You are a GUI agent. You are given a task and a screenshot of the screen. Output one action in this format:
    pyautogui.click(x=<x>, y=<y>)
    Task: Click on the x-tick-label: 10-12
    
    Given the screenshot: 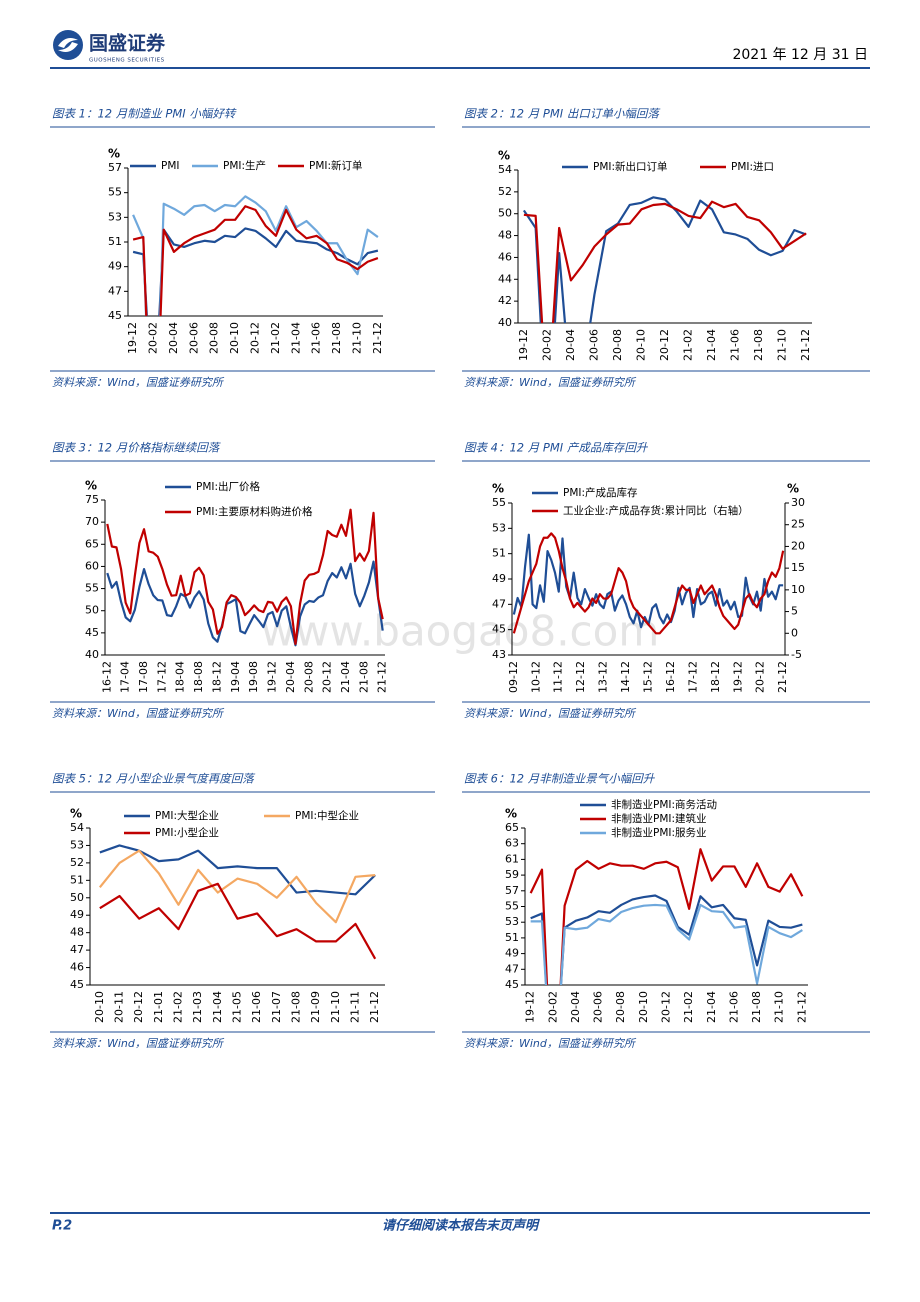 What is the action you would take?
    pyautogui.click(x=535, y=677)
    